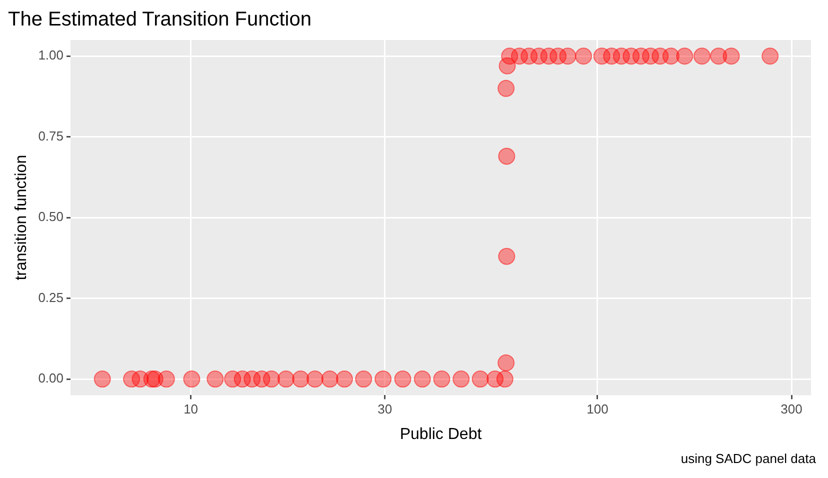 The width and height of the screenshot is (828, 478). What do you see at coordinates (51, 55) in the screenshot?
I see `y-tick-label: 1.00` at bounding box center [51, 55].